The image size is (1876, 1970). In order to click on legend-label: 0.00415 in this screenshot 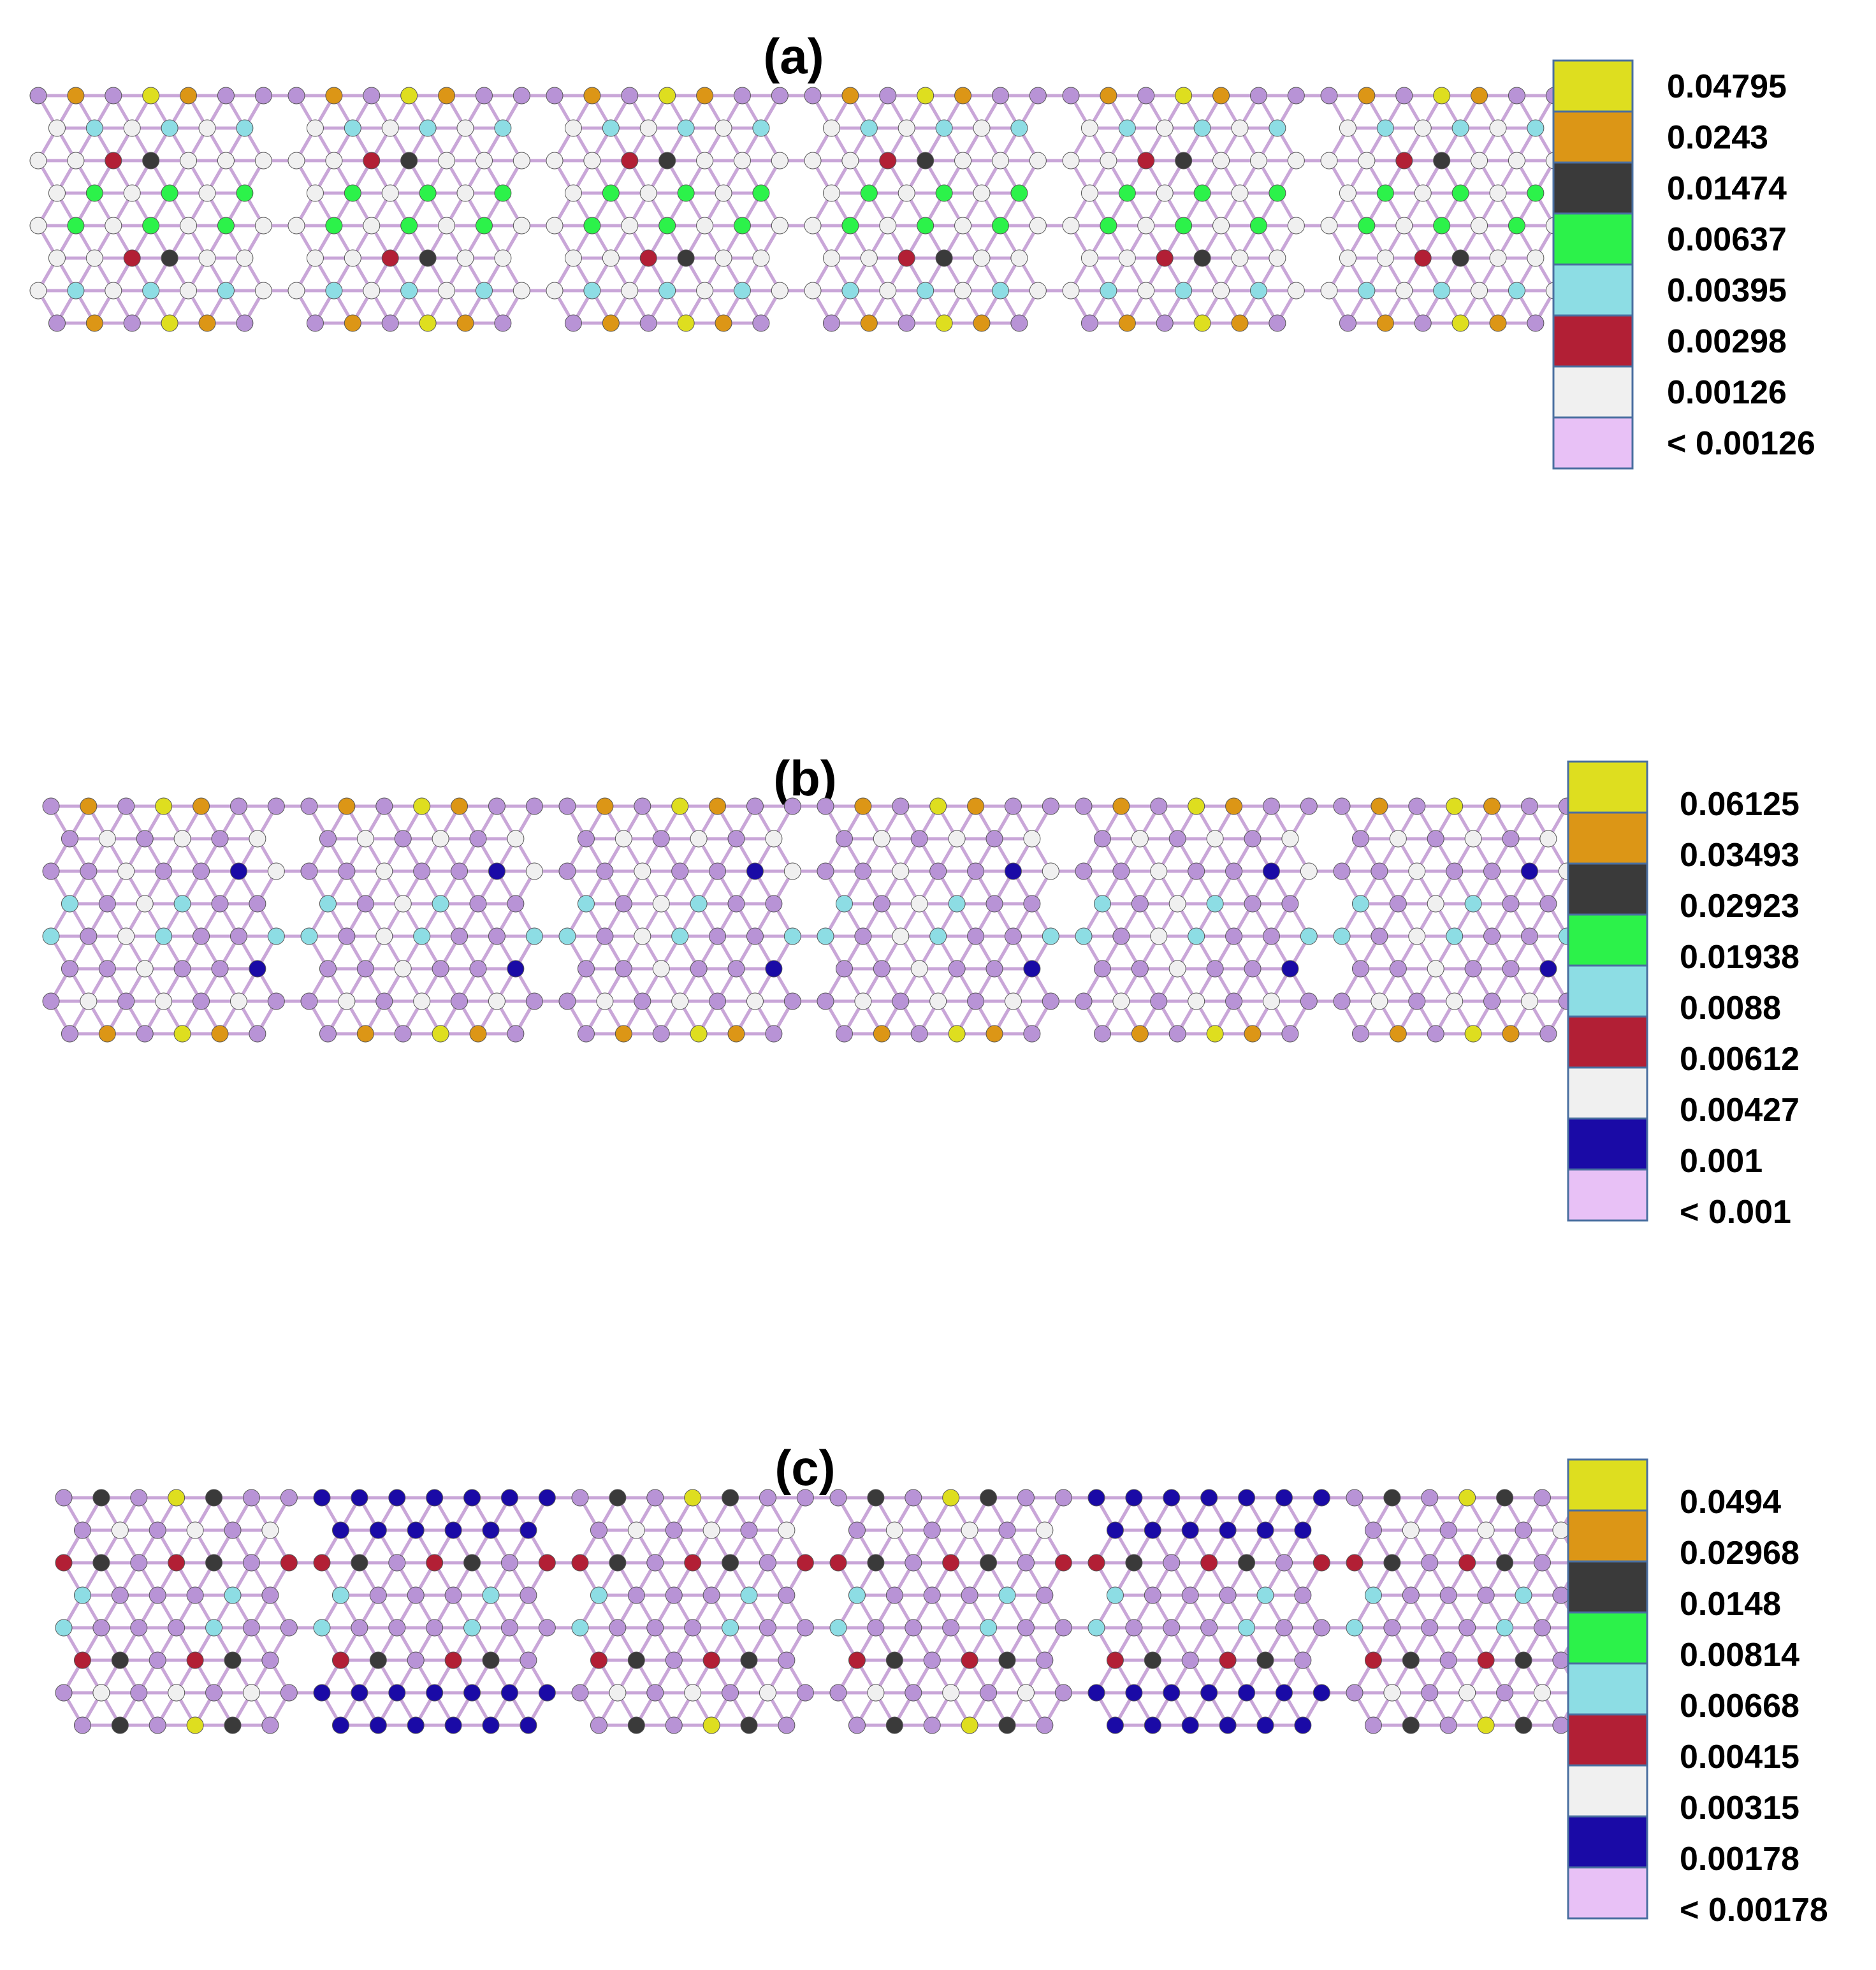, I will do `click(1740, 1757)`.